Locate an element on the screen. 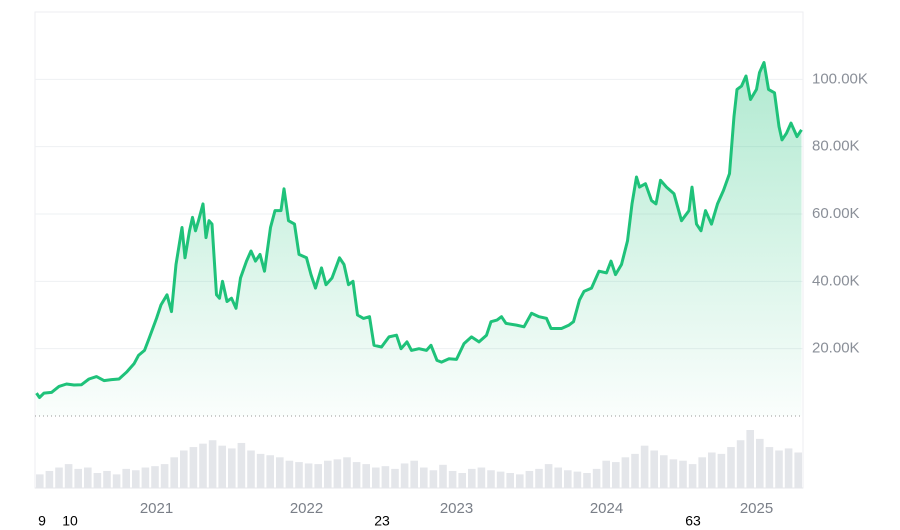 The image size is (900, 530). y-tick-label: 80.00K is located at coordinates (836, 146).